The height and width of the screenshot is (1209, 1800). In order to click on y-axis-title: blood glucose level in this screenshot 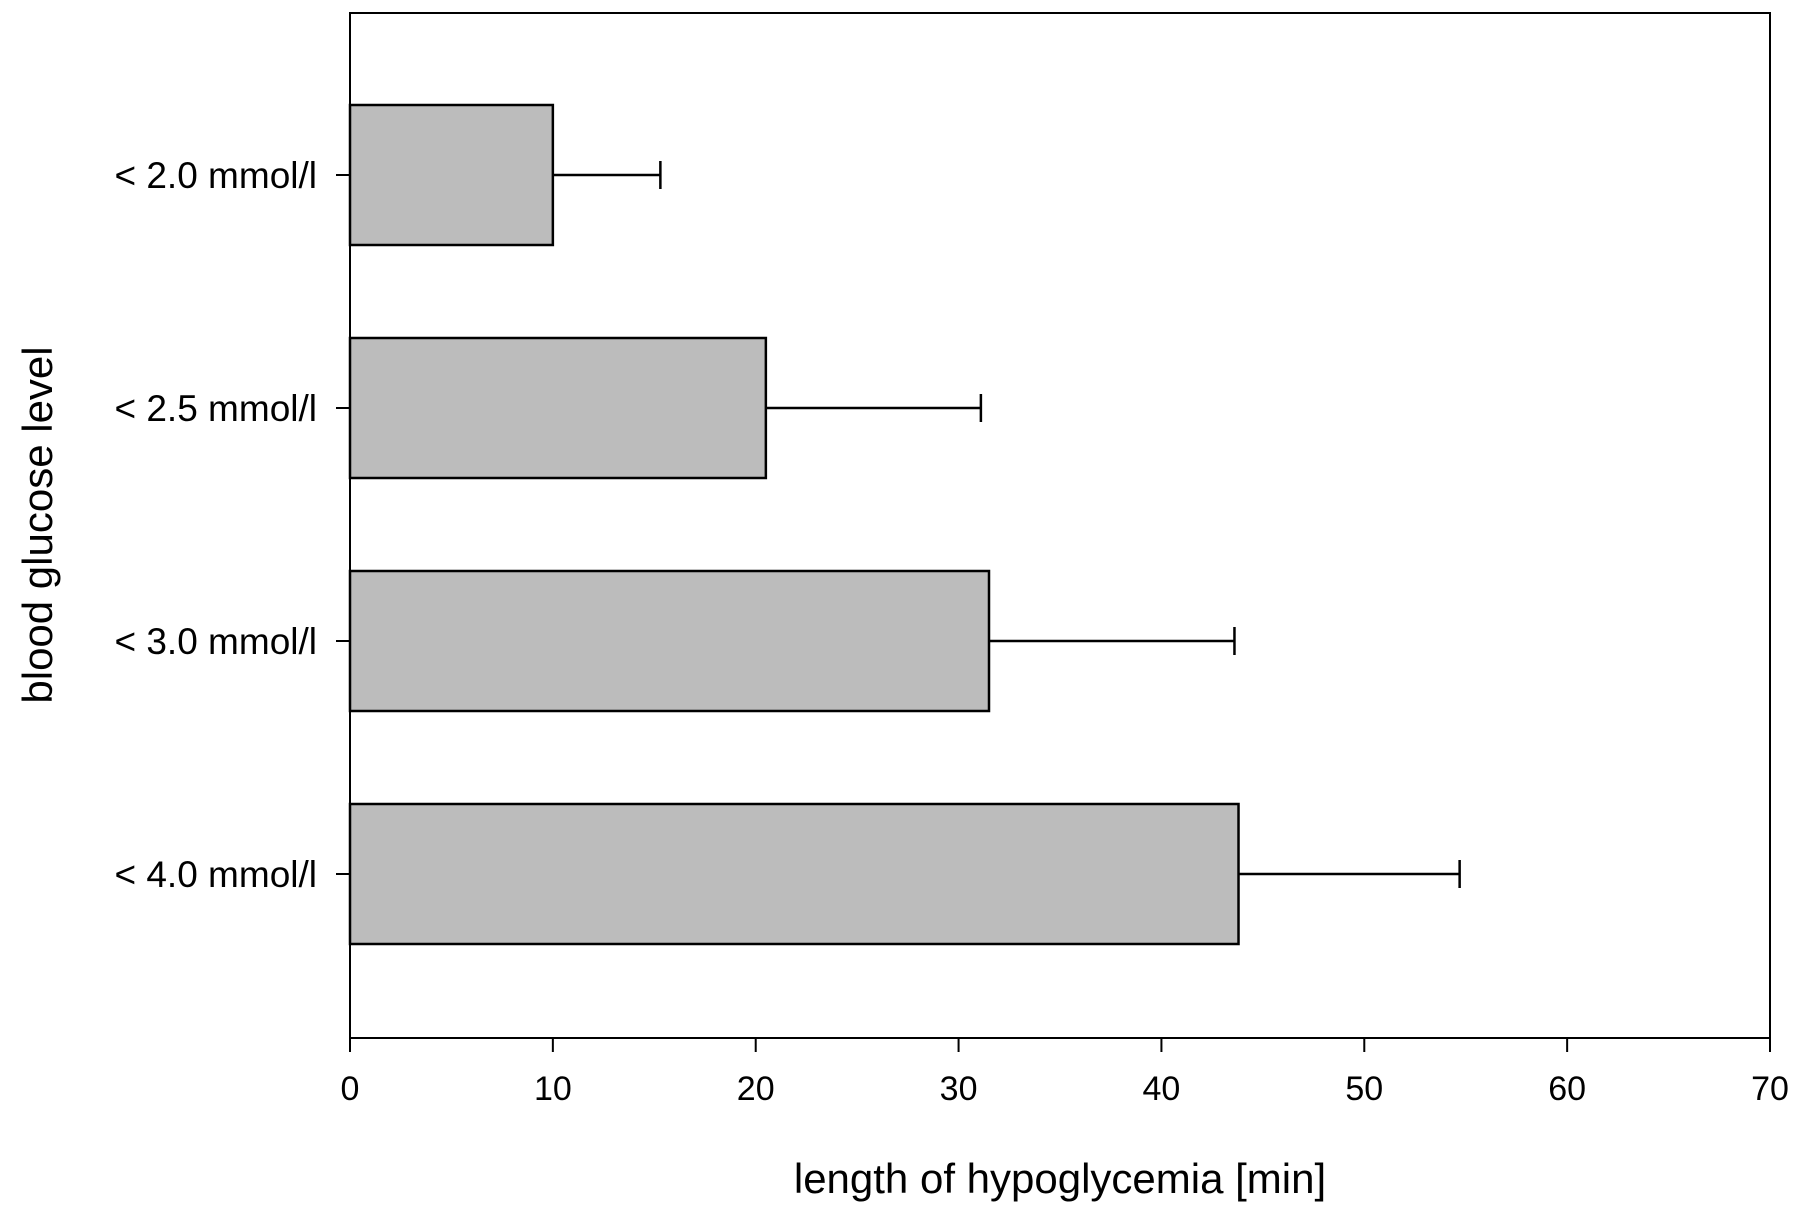, I will do `click(37, 524)`.